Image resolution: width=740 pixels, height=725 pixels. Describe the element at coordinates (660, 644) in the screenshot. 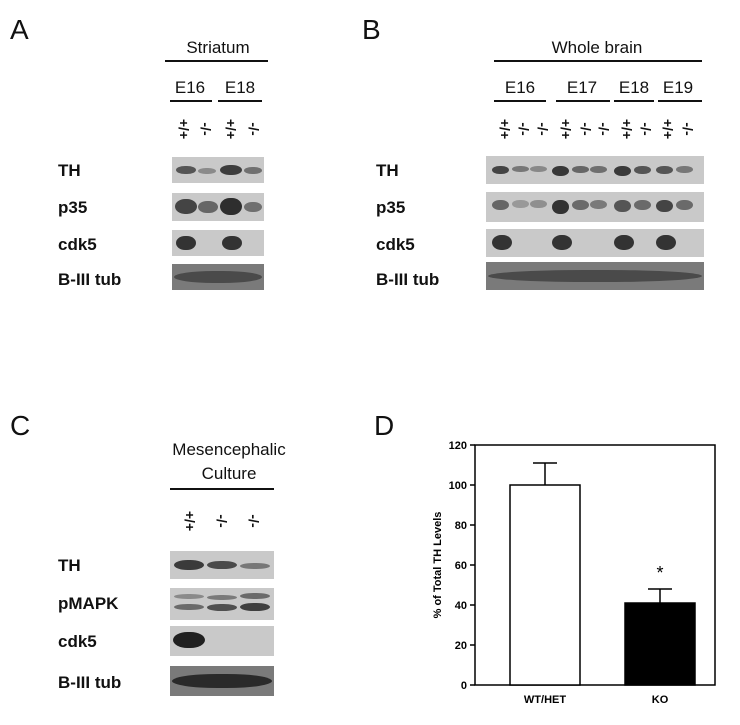

I see `bar-ko` at that location.